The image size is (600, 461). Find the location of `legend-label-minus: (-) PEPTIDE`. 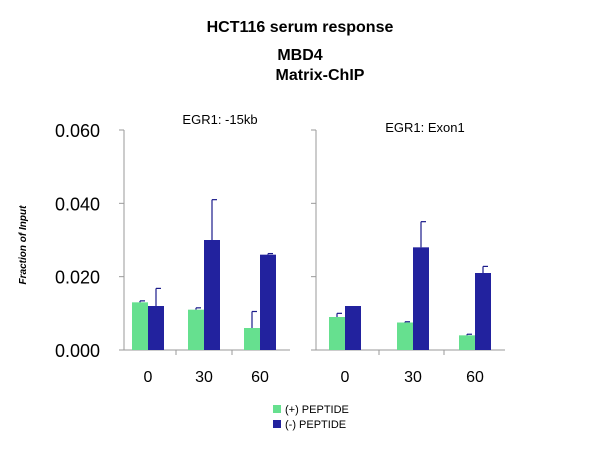

legend-label-minus: (-) PEPTIDE is located at coordinates (315, 425).